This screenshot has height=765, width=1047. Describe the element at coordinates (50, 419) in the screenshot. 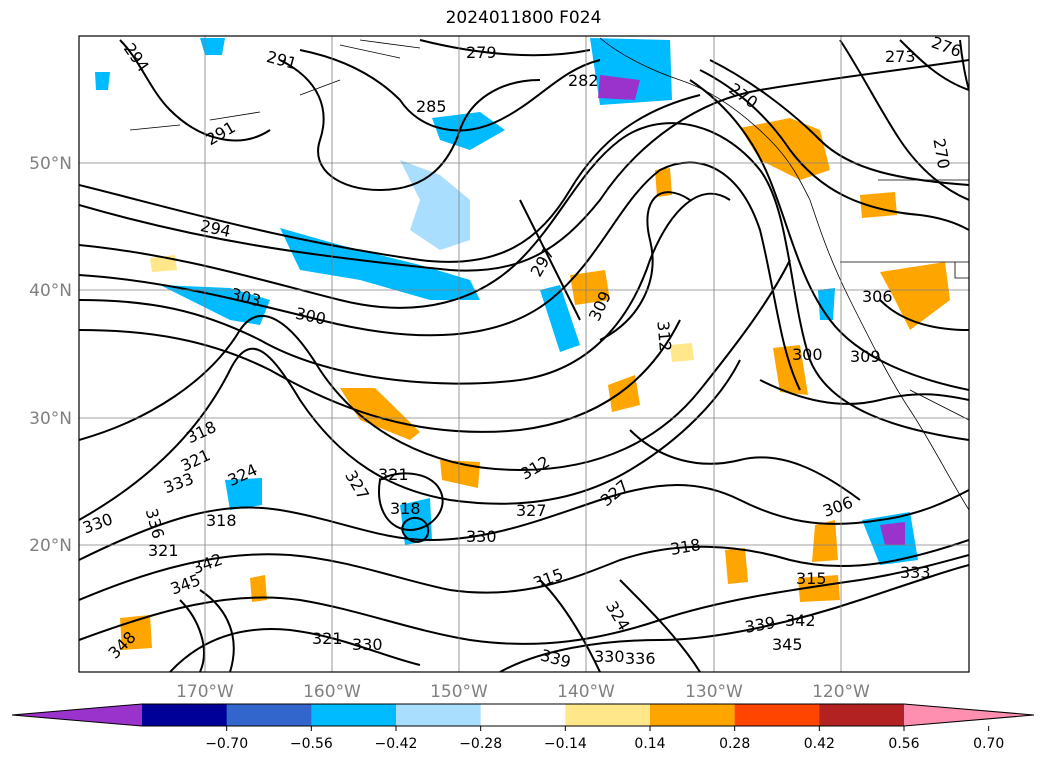

I see `lat-label: 30°N` at that location.